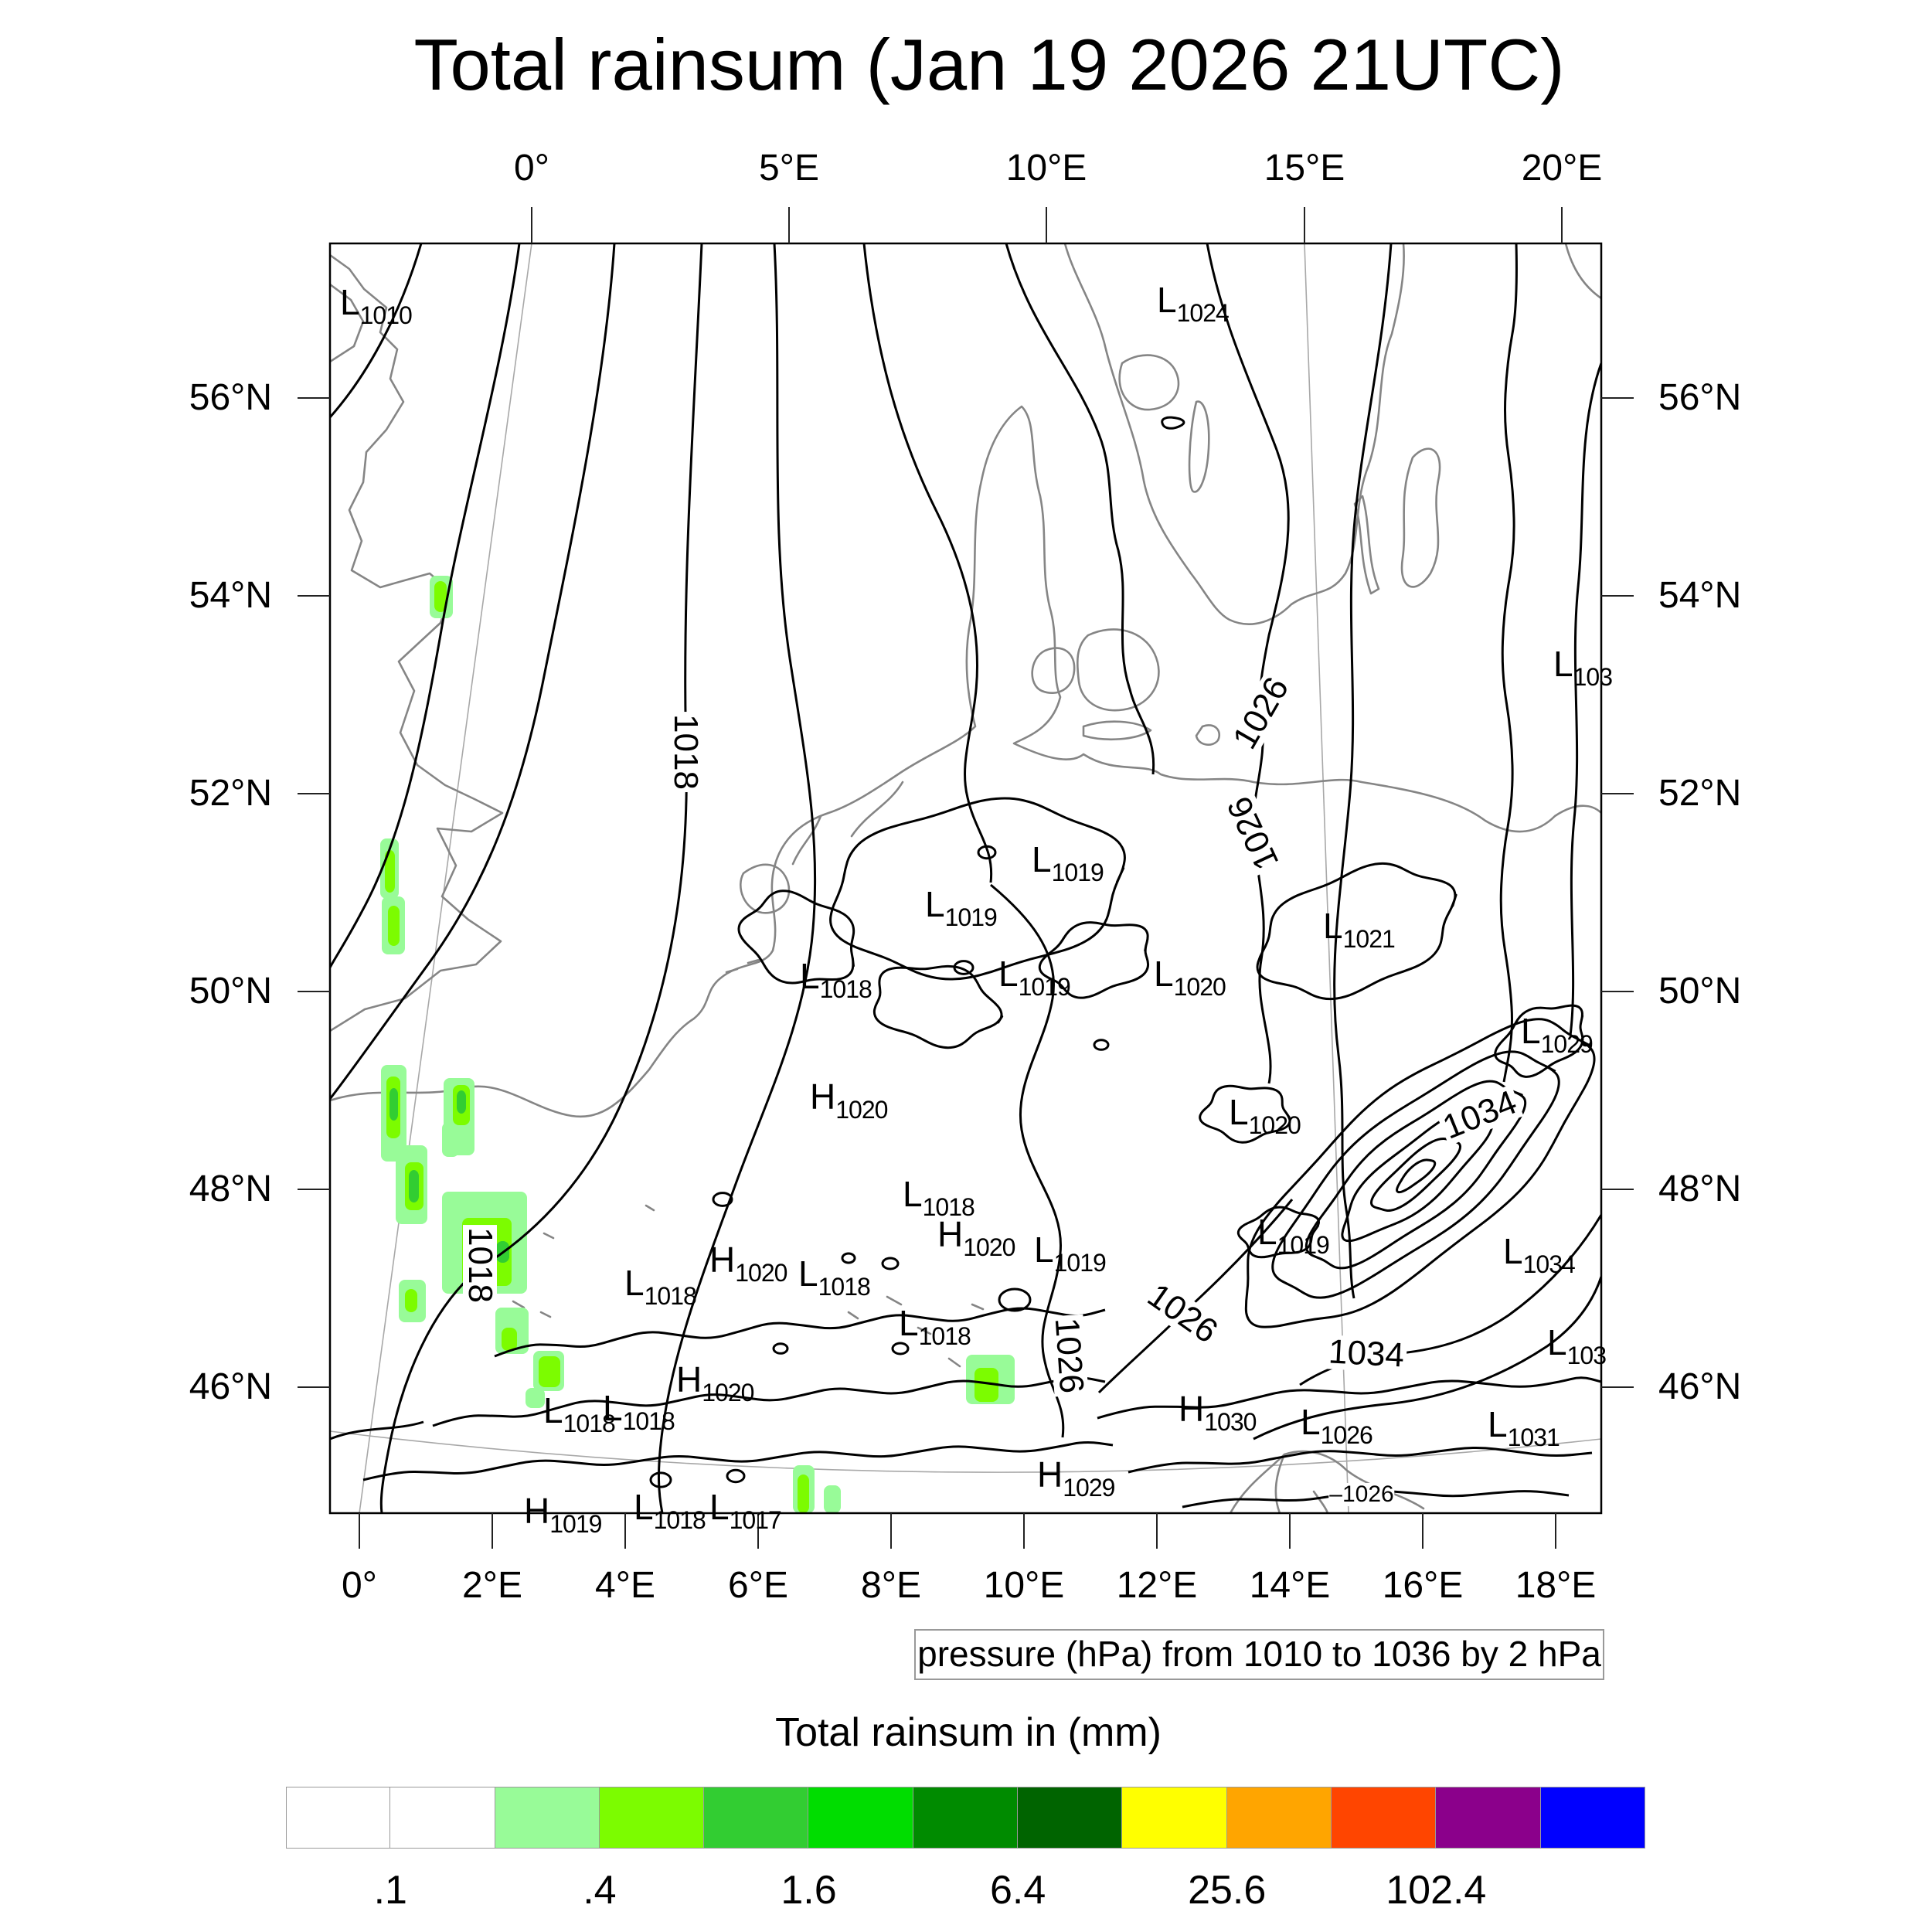  What do you see at coordinates (1360, 929) in the screenshot?
I see `pressure-low-label: L1021` at bounding box center [1360, 929].